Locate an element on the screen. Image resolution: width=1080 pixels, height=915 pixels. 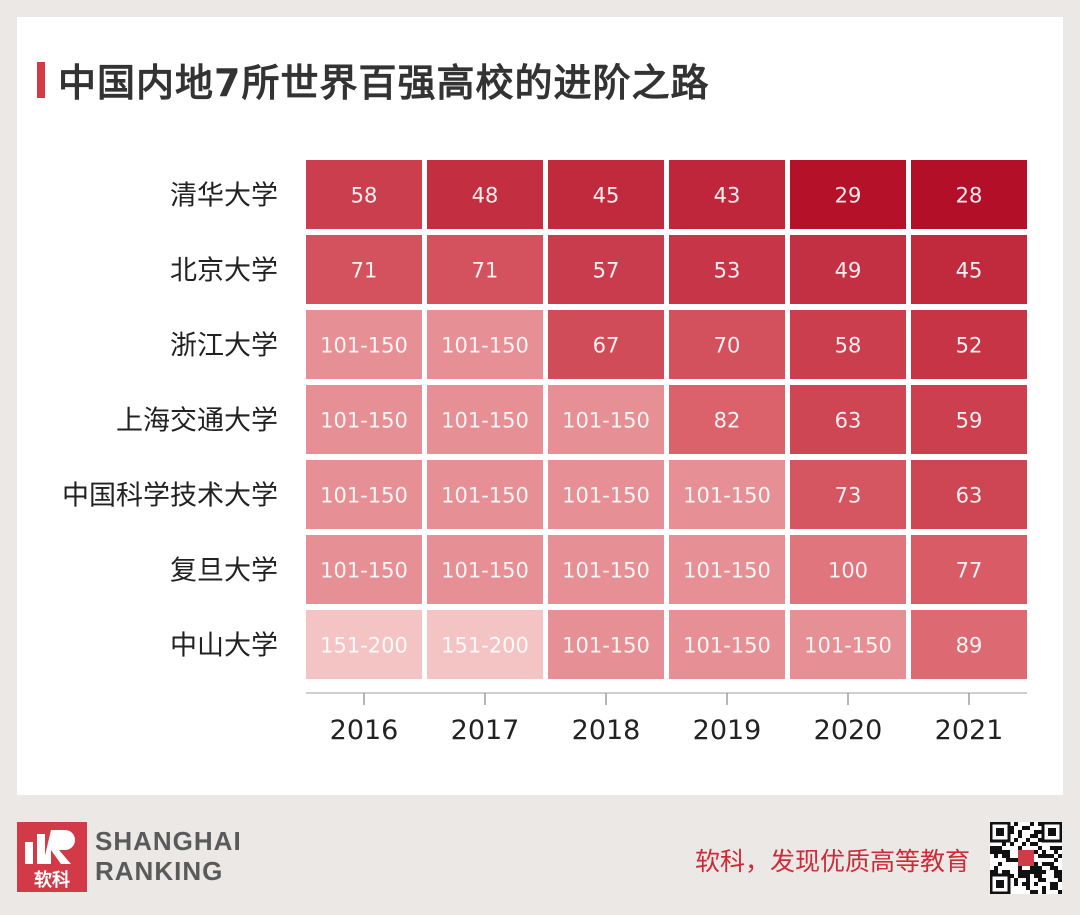
row-label: 清华大学 is located at coordinates (224, 196).